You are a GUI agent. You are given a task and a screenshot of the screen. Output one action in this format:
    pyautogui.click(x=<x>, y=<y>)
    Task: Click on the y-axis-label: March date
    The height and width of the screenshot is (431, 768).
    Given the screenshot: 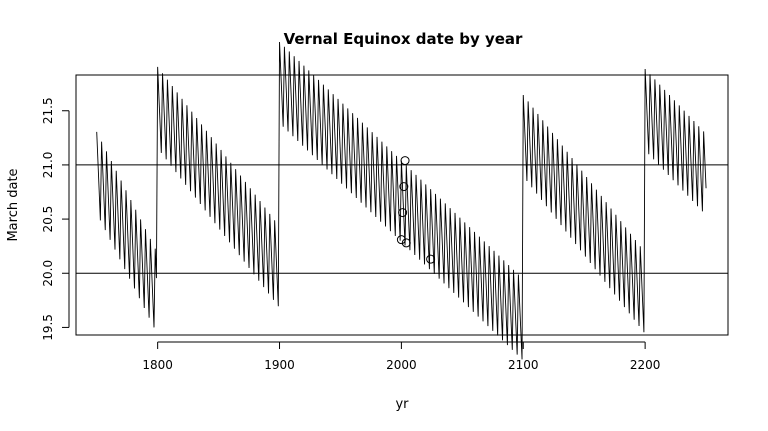 What is the action you would take?
    pyautogui.click(x=13, y=204)
    